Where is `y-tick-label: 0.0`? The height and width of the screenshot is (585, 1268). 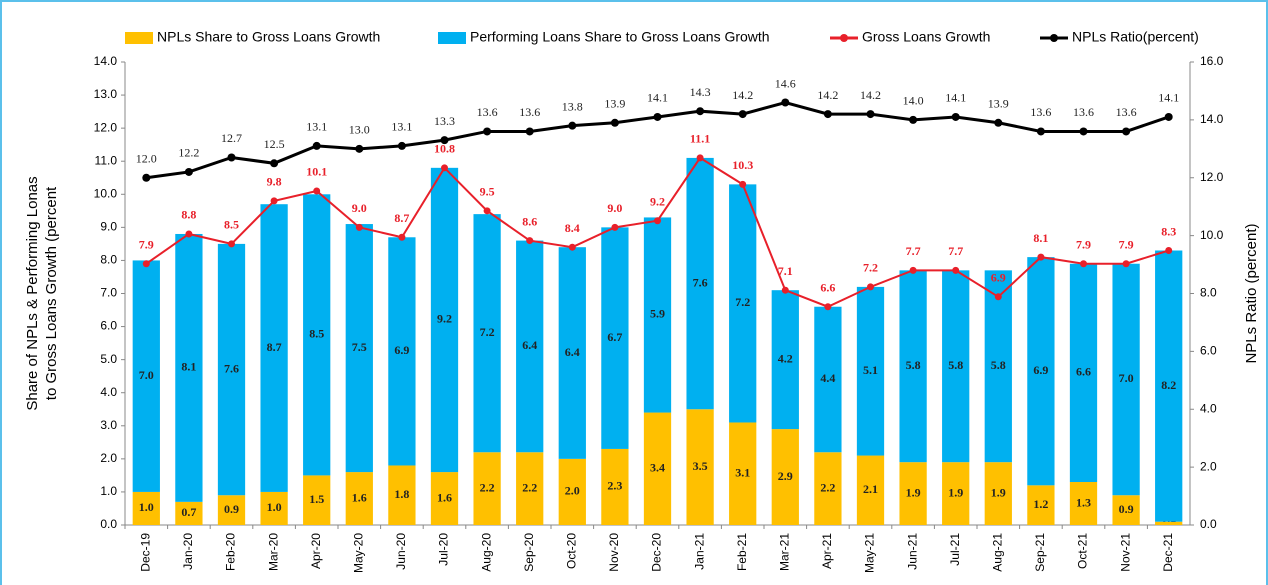 y-tick-label: 0.0 is located at coordinates (108, 524).